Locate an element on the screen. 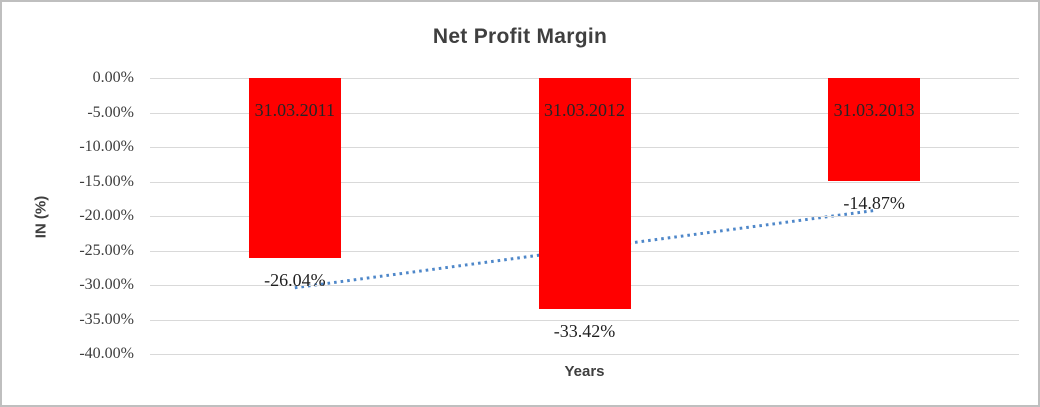 The width and height of the screenshot is (1040, 407). chart-title: Net Profit Margin is located at coordinates (520, 36).